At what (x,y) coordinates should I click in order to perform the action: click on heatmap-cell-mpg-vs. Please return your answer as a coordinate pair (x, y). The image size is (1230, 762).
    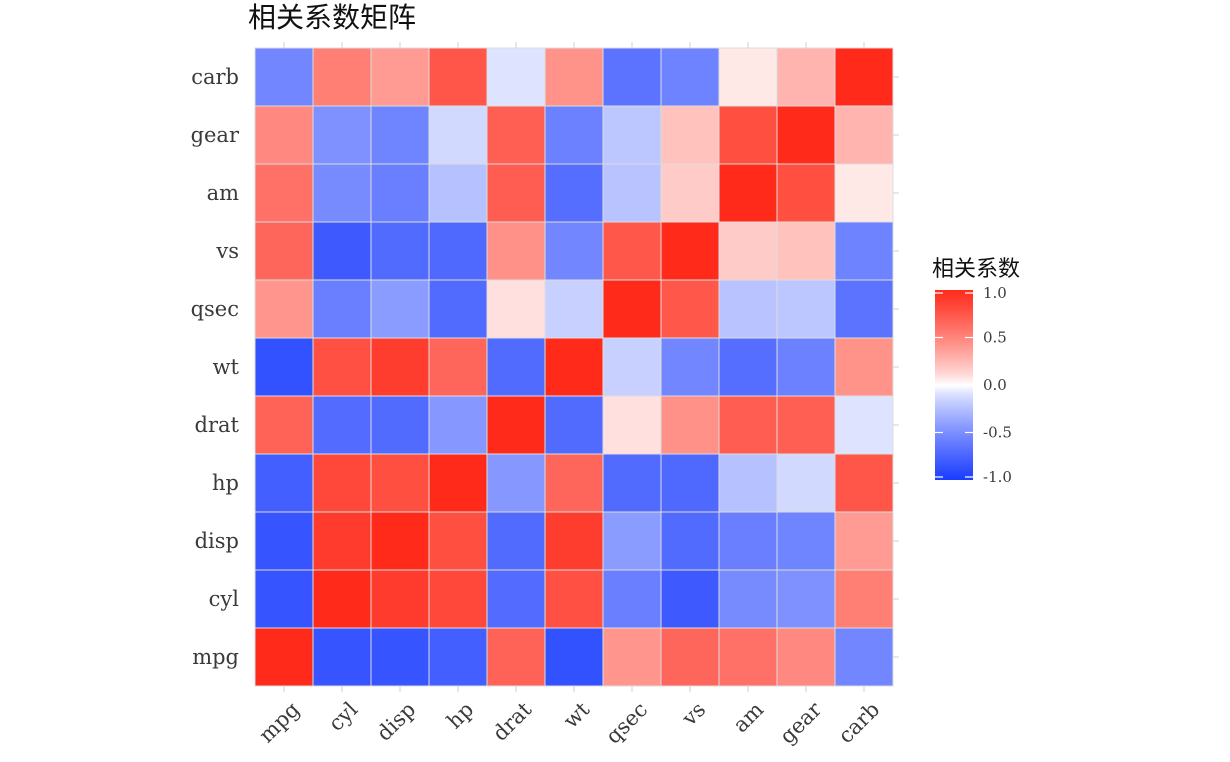
    Looking at the image, I should click on (284, 251).